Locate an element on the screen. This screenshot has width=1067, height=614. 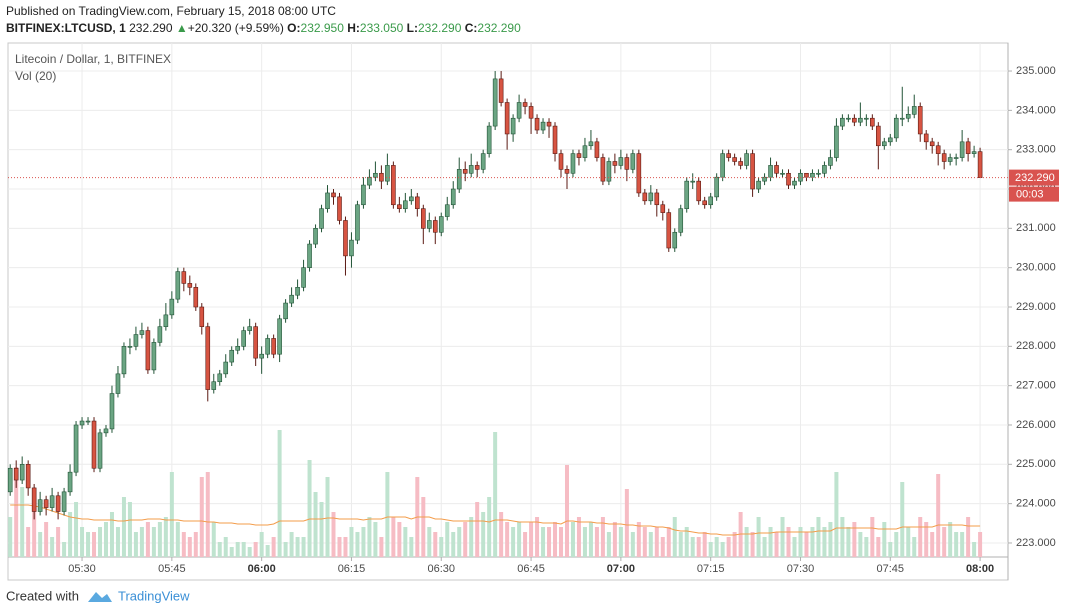
last-price: 232.290 is located at coordinates (151, 28).